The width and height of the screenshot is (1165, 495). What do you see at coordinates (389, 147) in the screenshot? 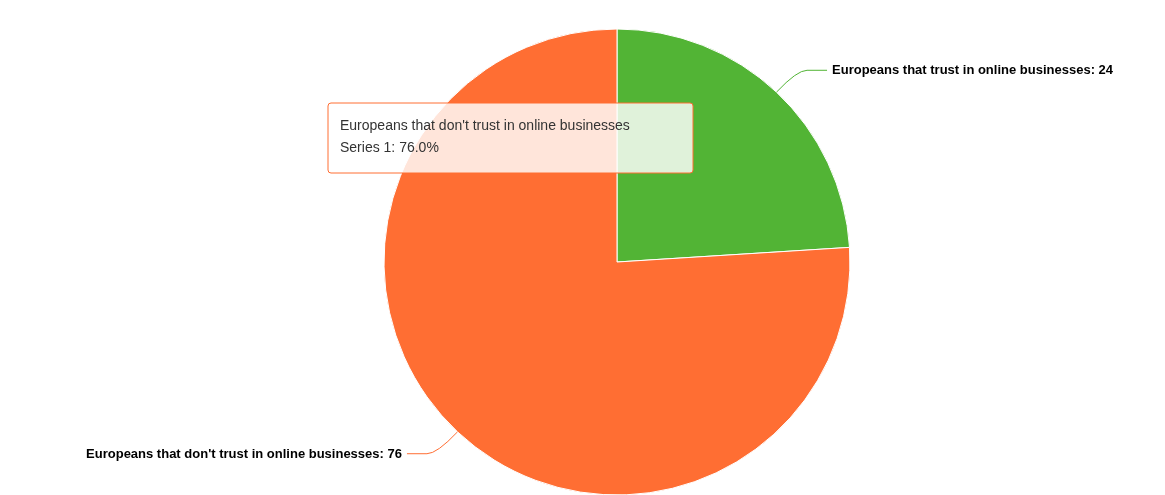
I see `text: Series 1: 76.0%` at bounding box center [389, 147].